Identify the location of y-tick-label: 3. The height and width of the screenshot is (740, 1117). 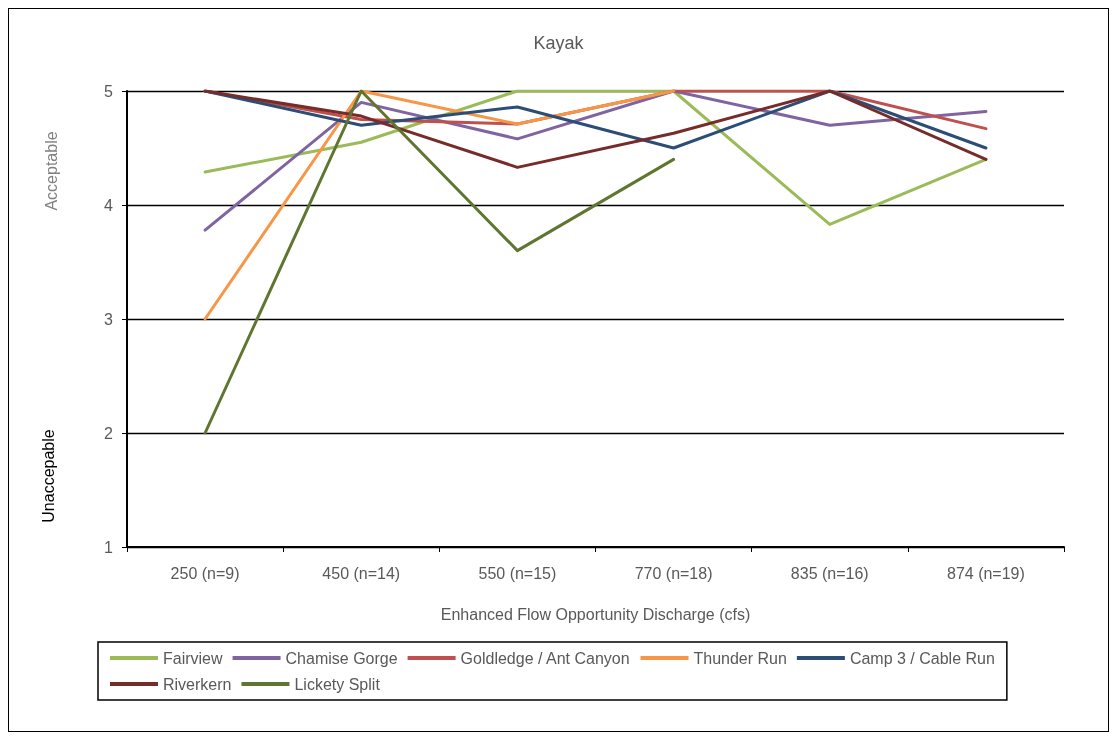
(109, 319).